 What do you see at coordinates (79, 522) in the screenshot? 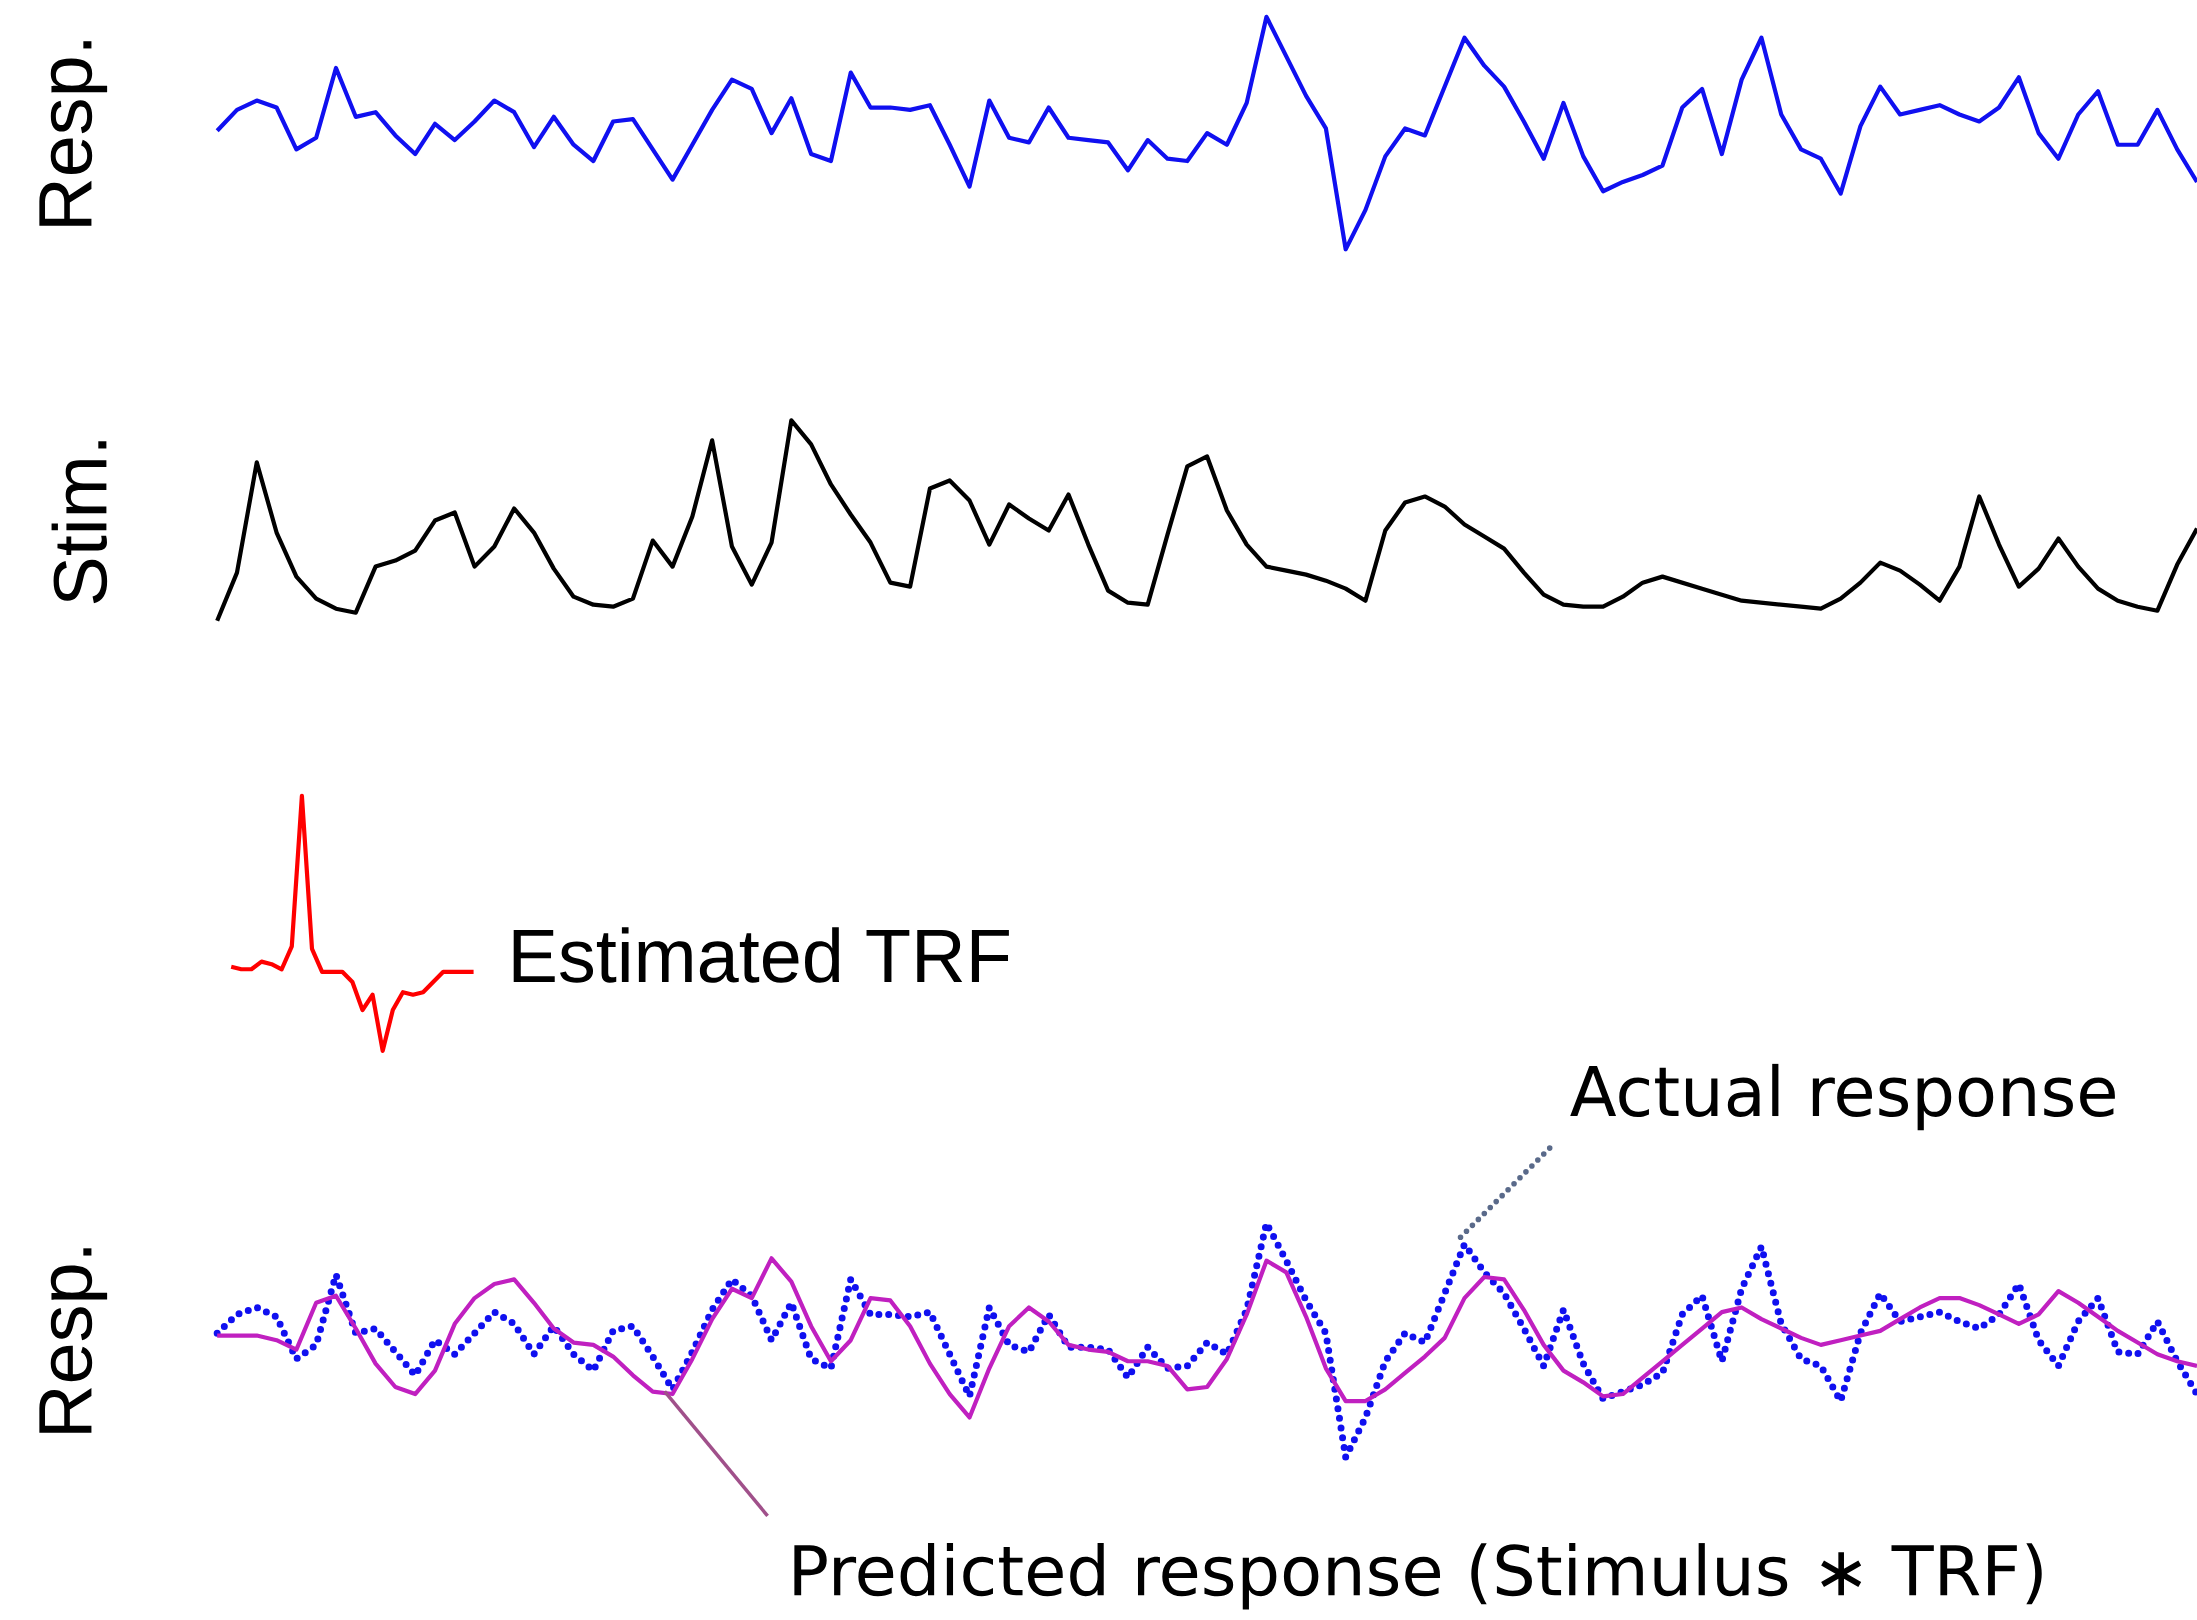
I see `y-axis-title: Stim.` at bounding box center [79, 522].